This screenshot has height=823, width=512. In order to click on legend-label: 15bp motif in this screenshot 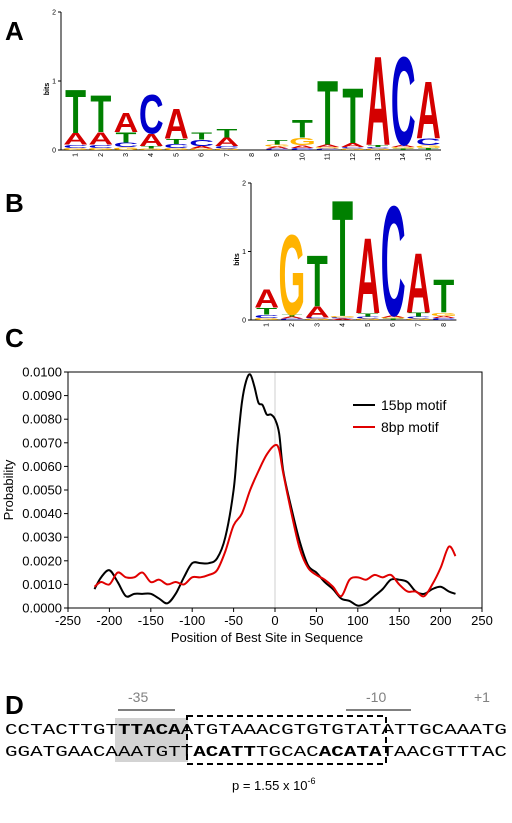, I will do `click(413, 405)`.